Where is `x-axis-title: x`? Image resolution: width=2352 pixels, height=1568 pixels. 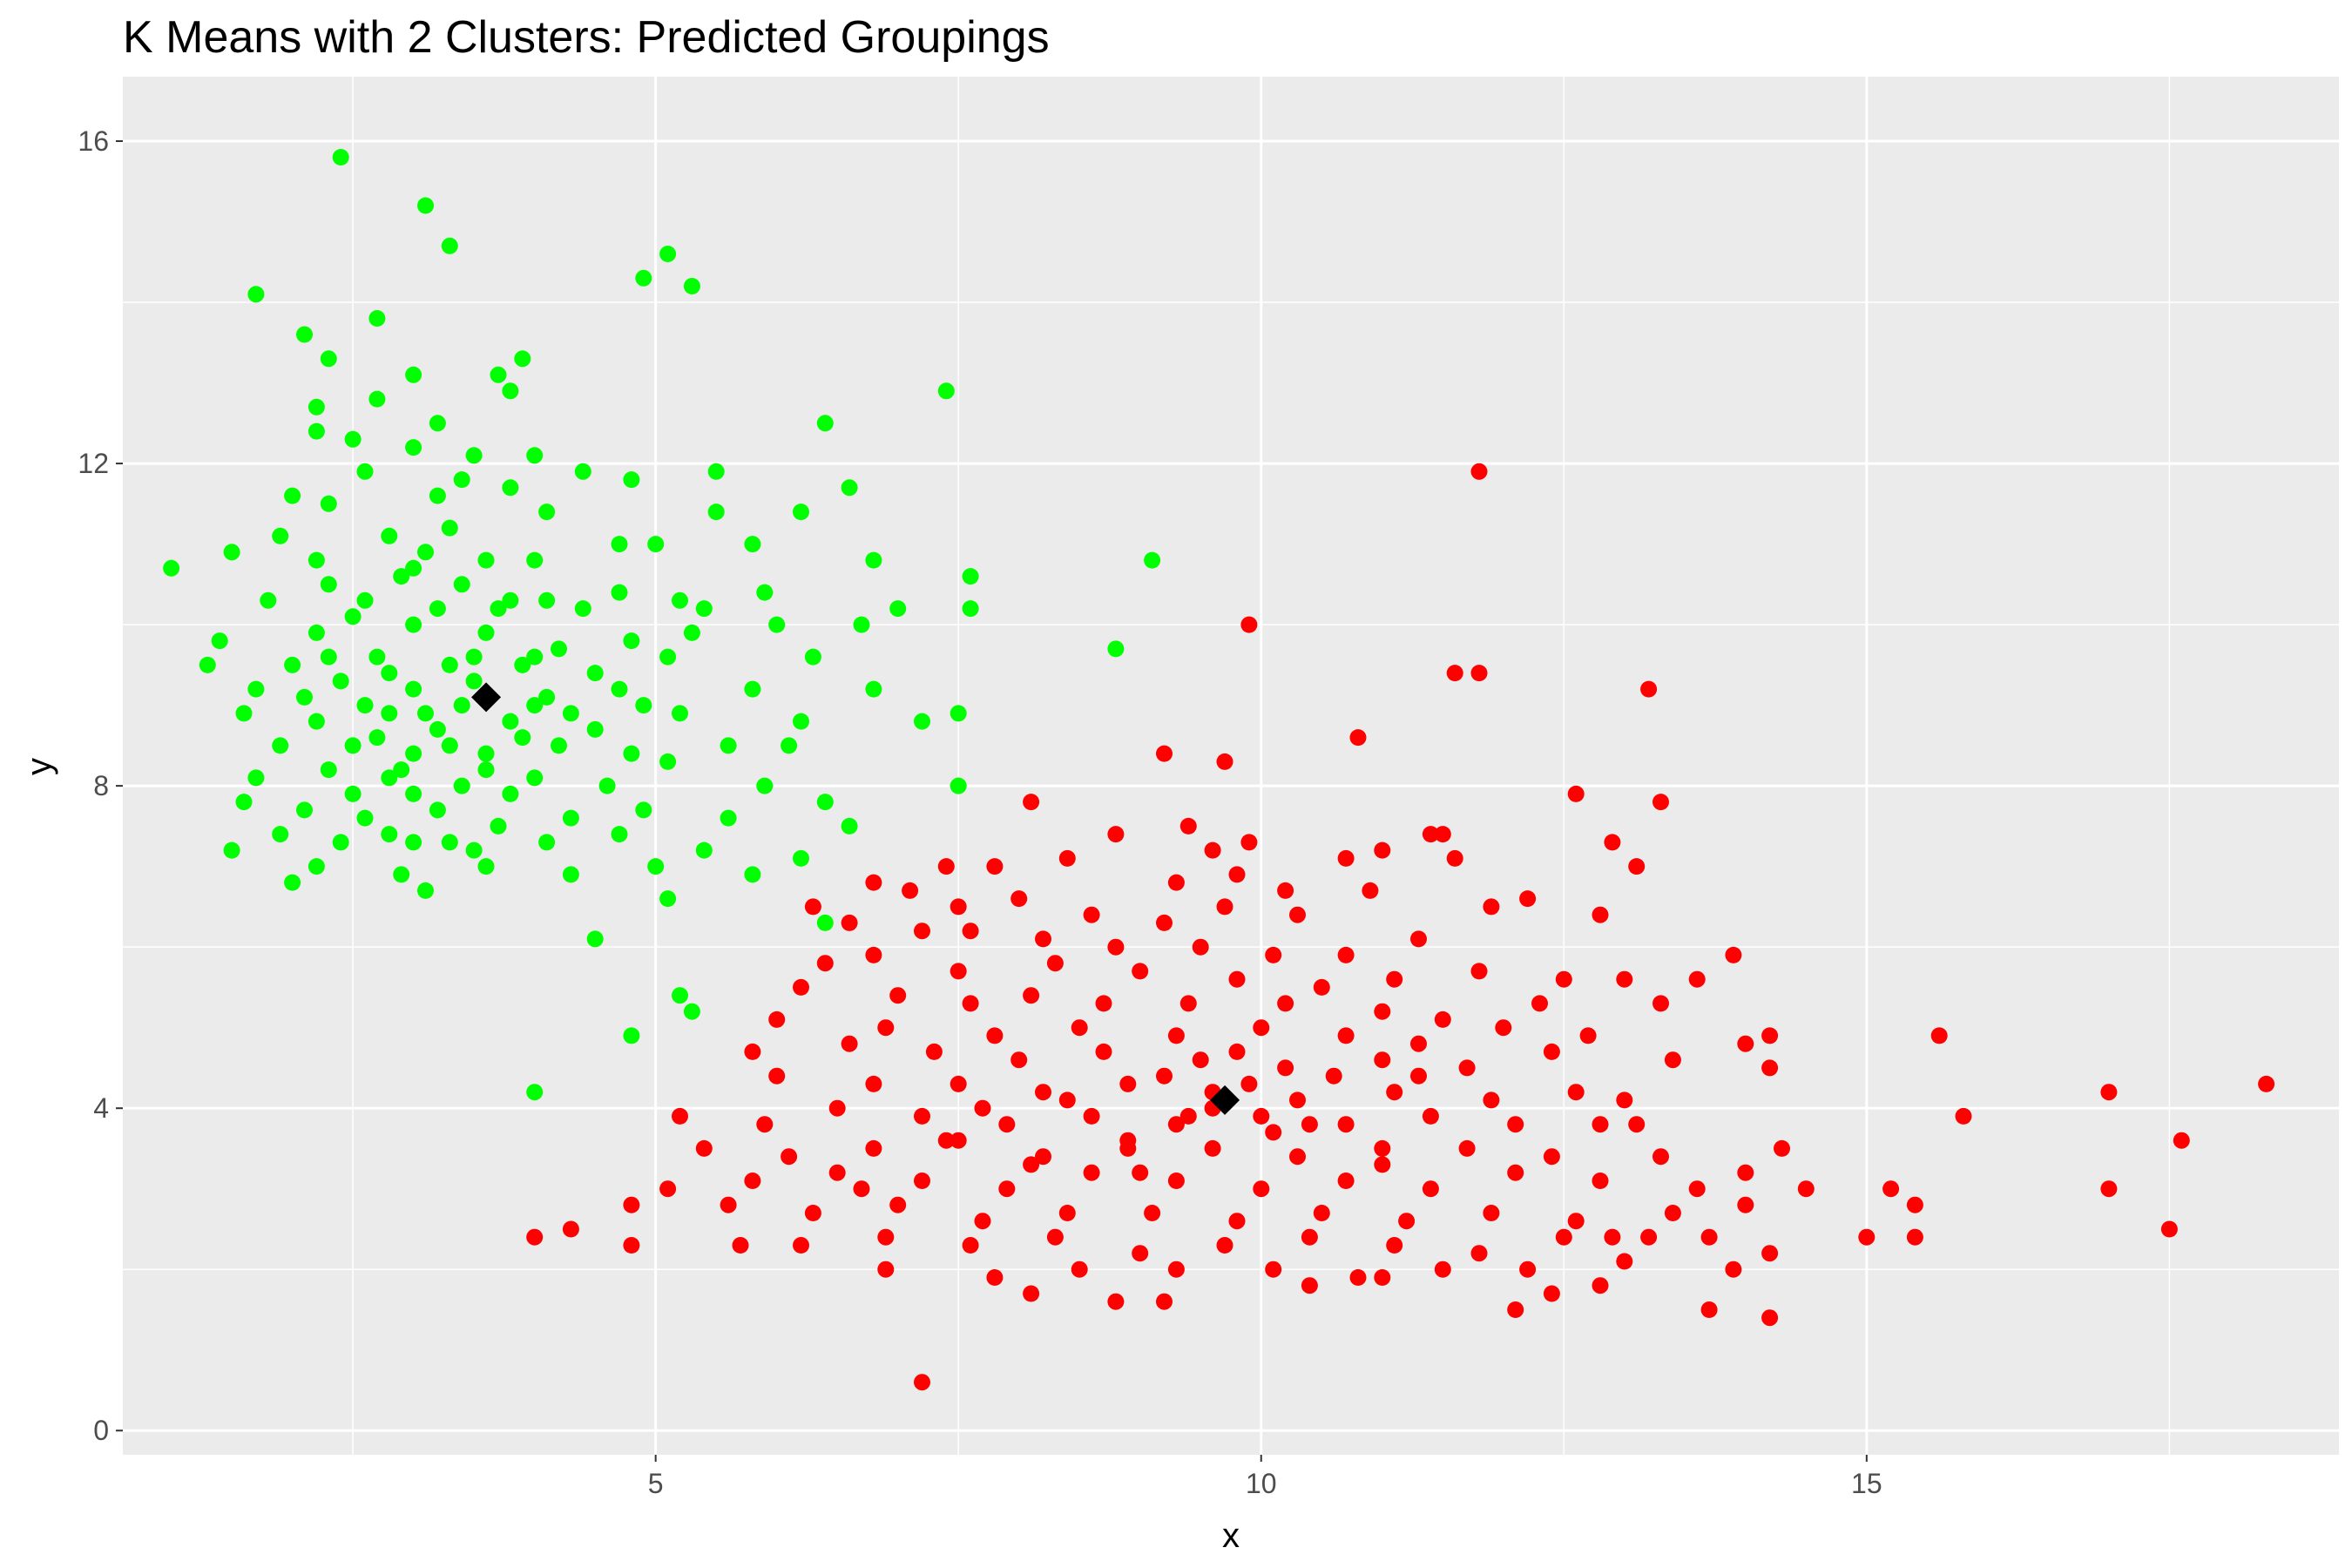 x-axis-title: x is located at coordinates (1231, 1536).